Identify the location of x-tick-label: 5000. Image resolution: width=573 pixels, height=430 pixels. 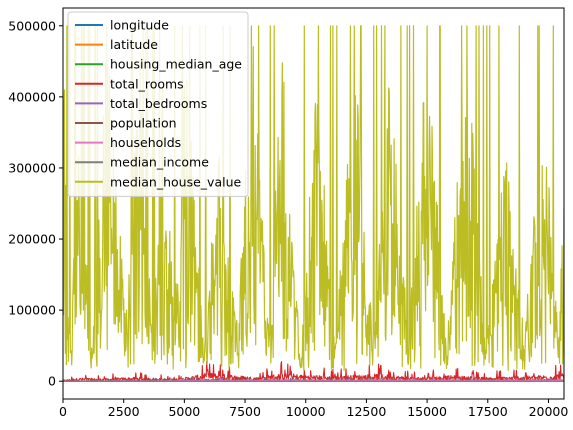
(184, 411).